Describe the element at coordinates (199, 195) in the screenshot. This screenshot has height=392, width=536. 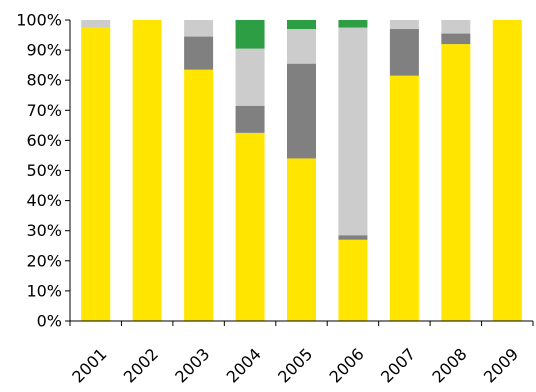
I see `bar-segment-2003-s1` at that location.